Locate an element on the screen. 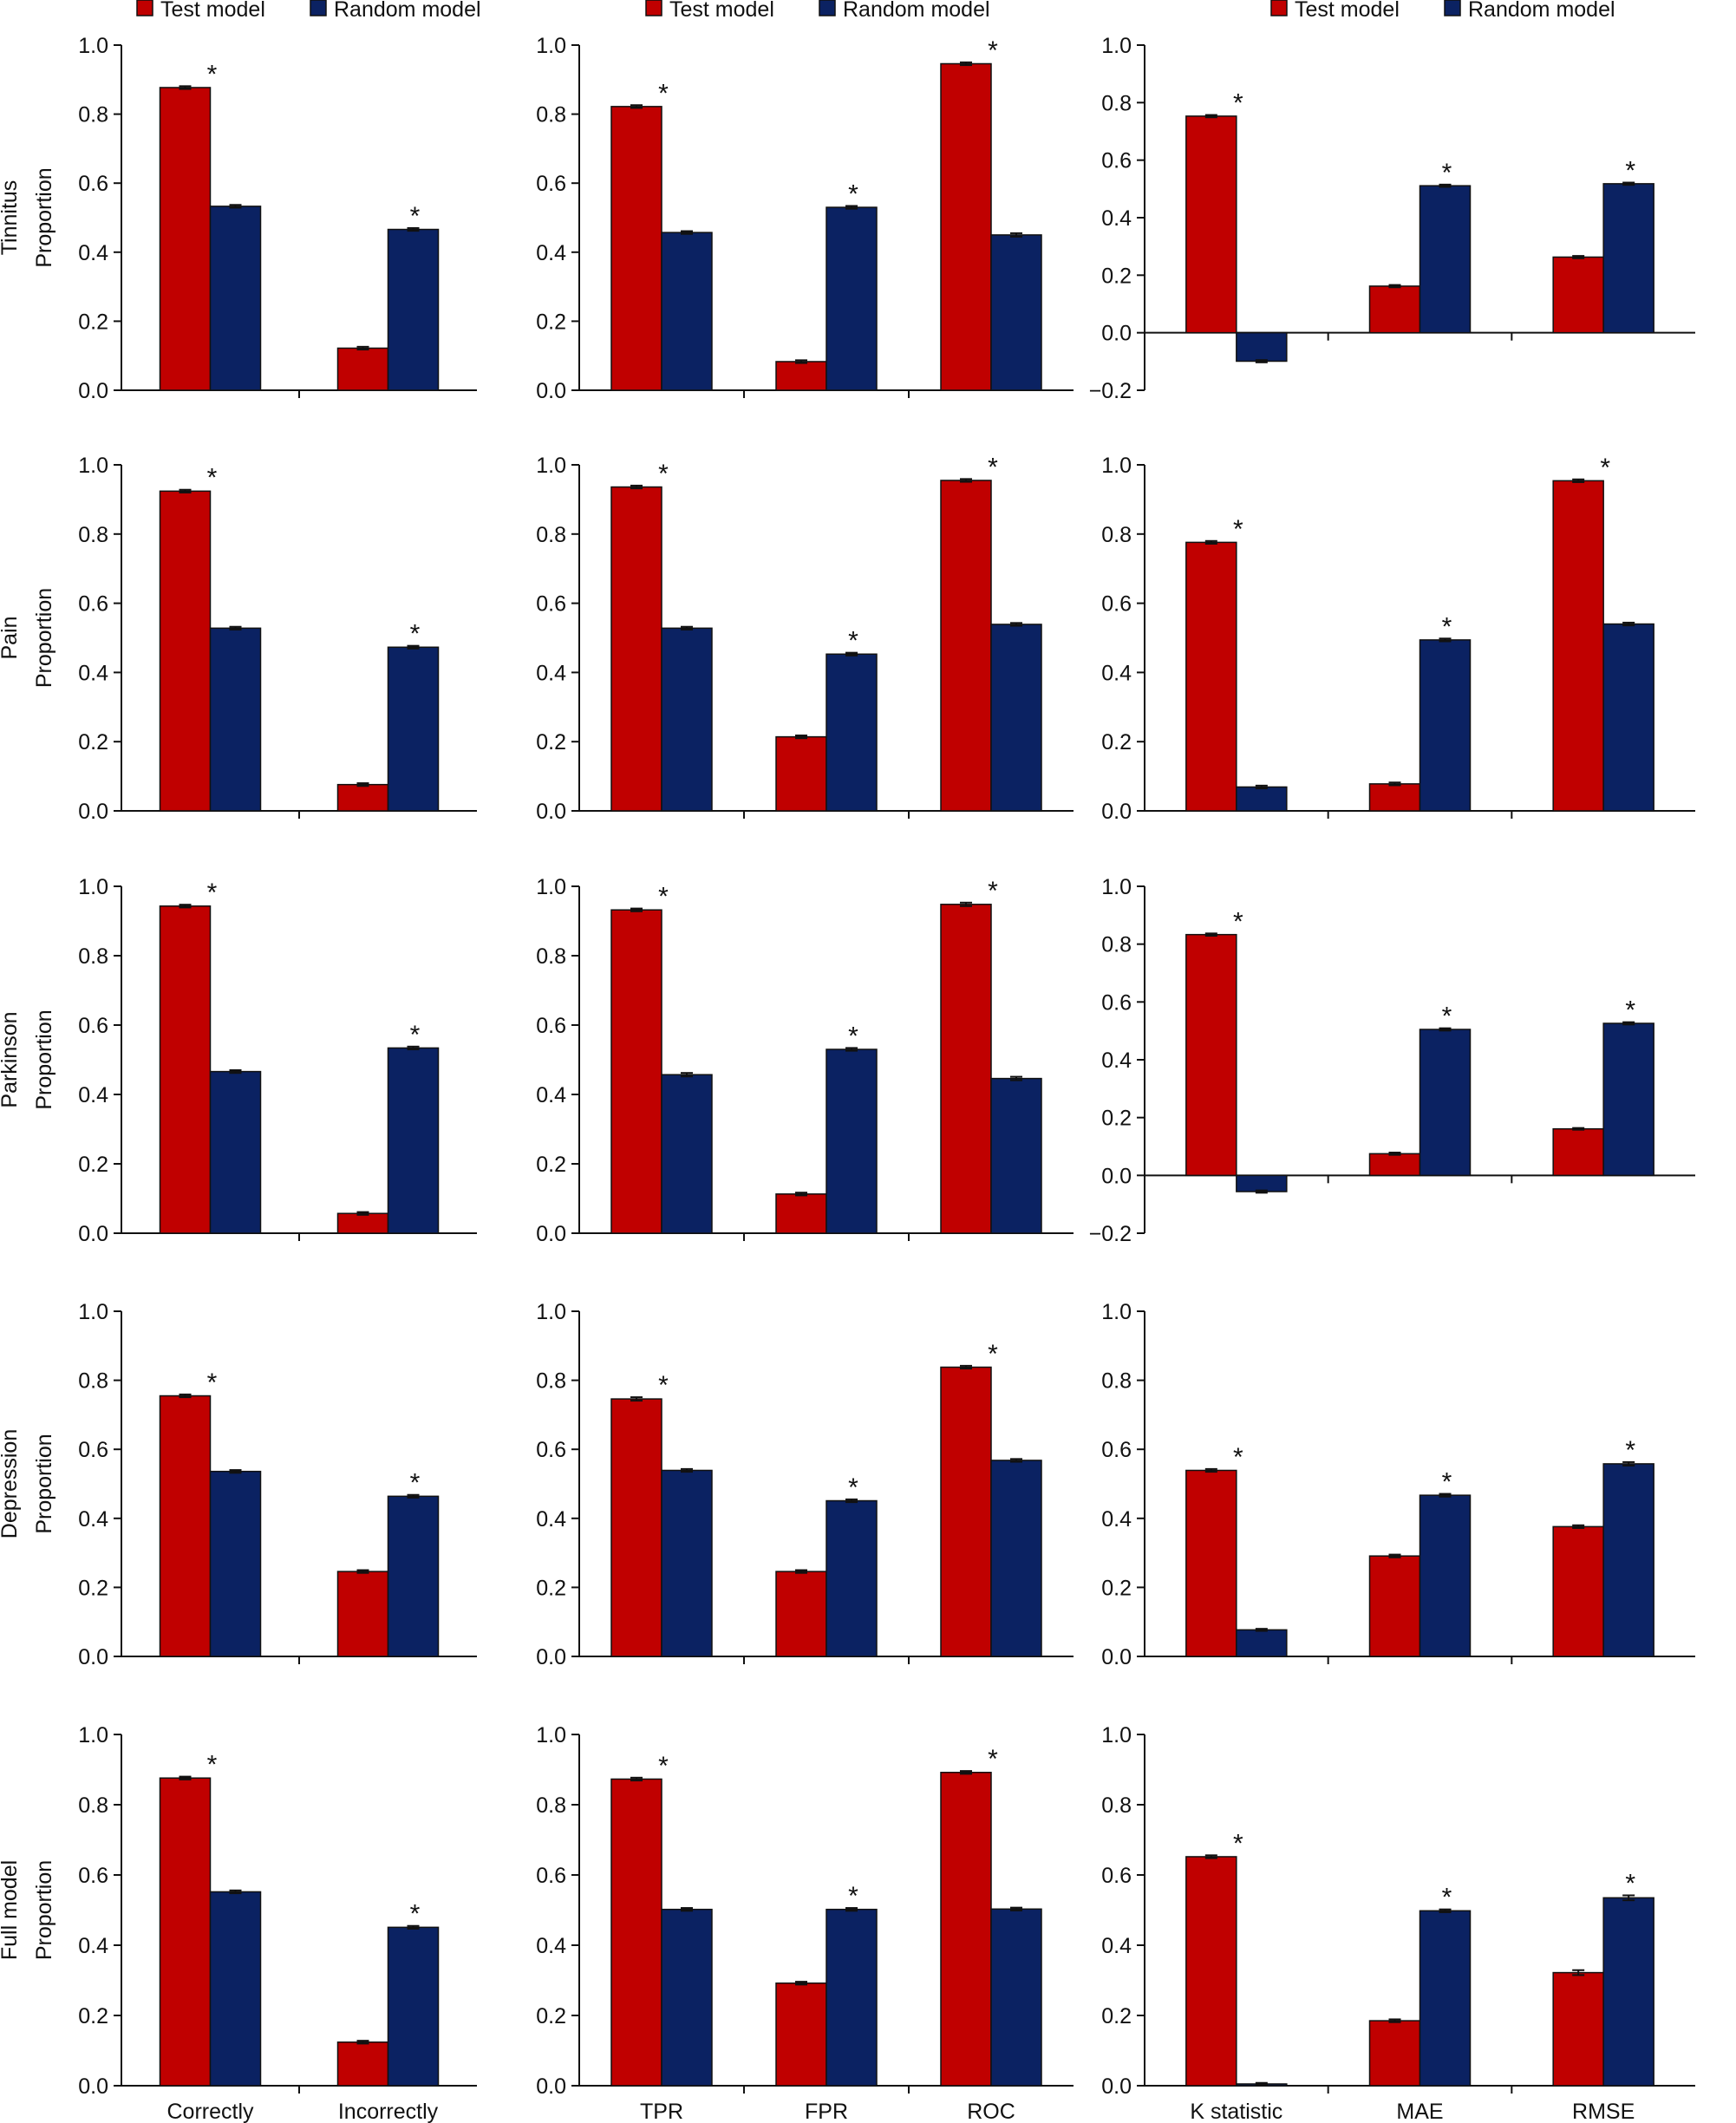  category-label: MAE is located at coordinates (1419, 2111).